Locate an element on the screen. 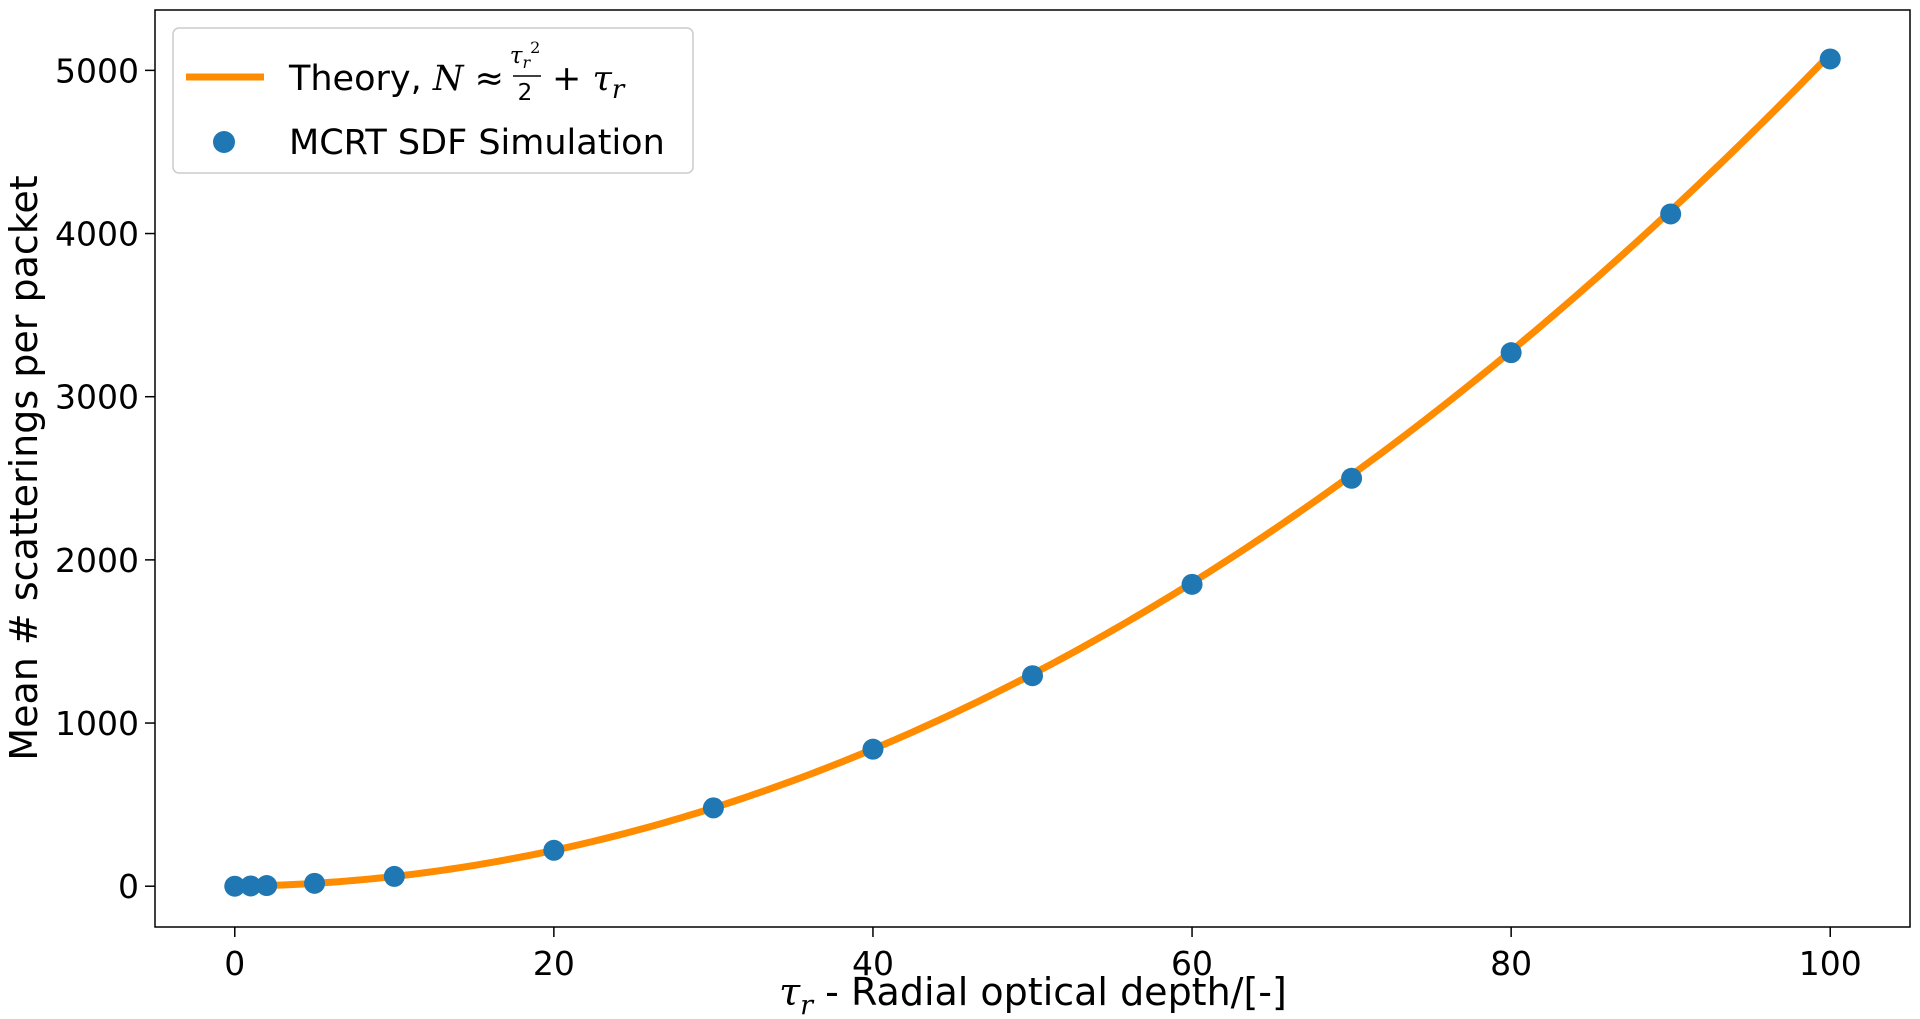  x-tick-label: 0 is located at coordinates (234, 963).